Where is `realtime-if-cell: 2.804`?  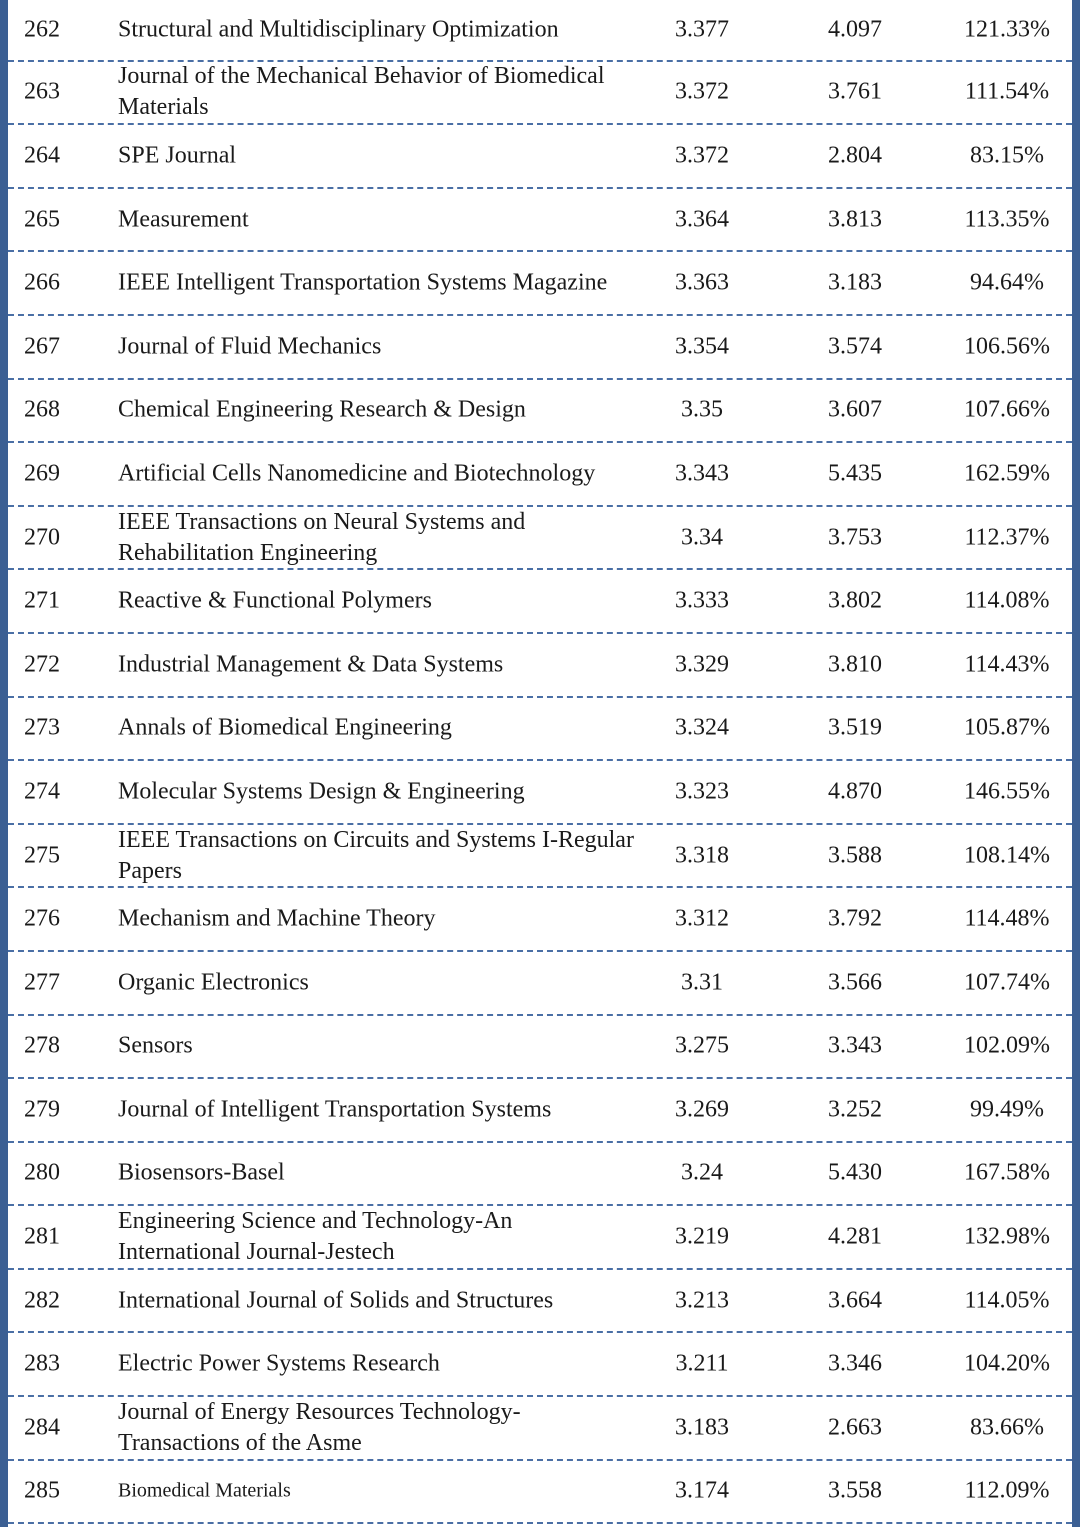 realtime-if-cell: 2.804 is located at coordinates (855, 155).